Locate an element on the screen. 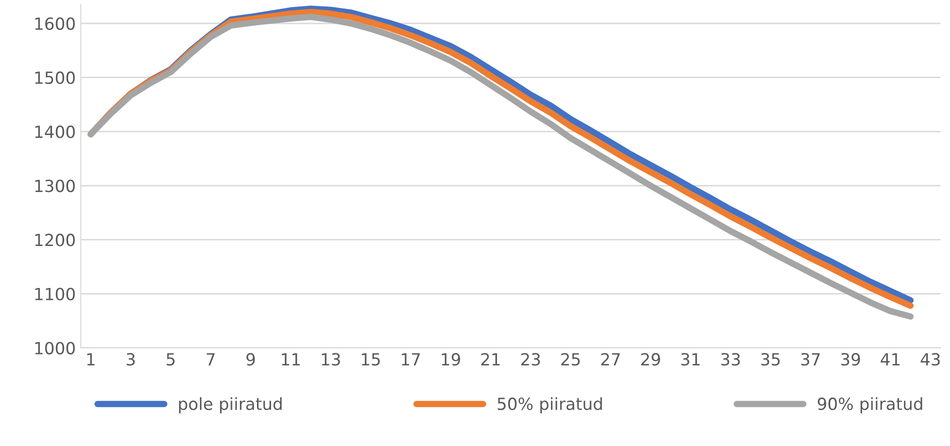 The height and width of the screenshot is (446, 950). x-tick-label: 11 is located at coordinates (291, 359).